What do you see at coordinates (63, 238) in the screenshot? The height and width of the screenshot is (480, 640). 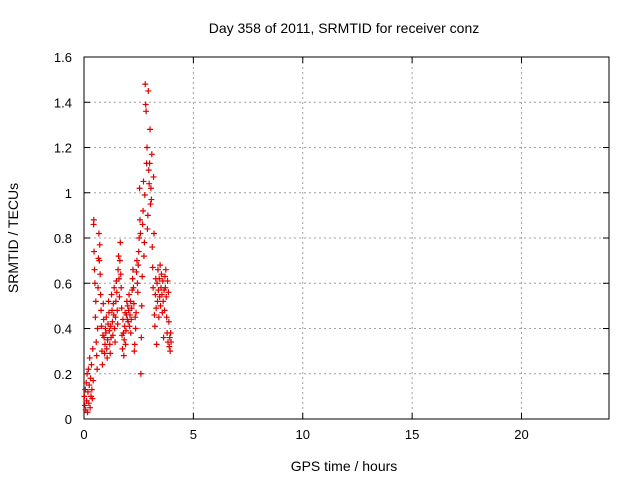 I see `y-tick-label: 0.8` at bounding box center [63, 238].